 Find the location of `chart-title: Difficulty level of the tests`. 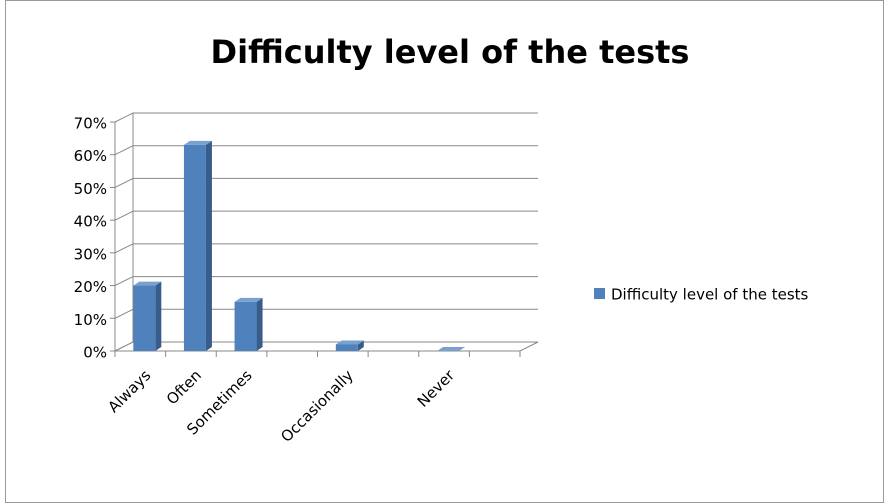

chart-title: Difficulty level of the tests is located at coordinates (450, 52).